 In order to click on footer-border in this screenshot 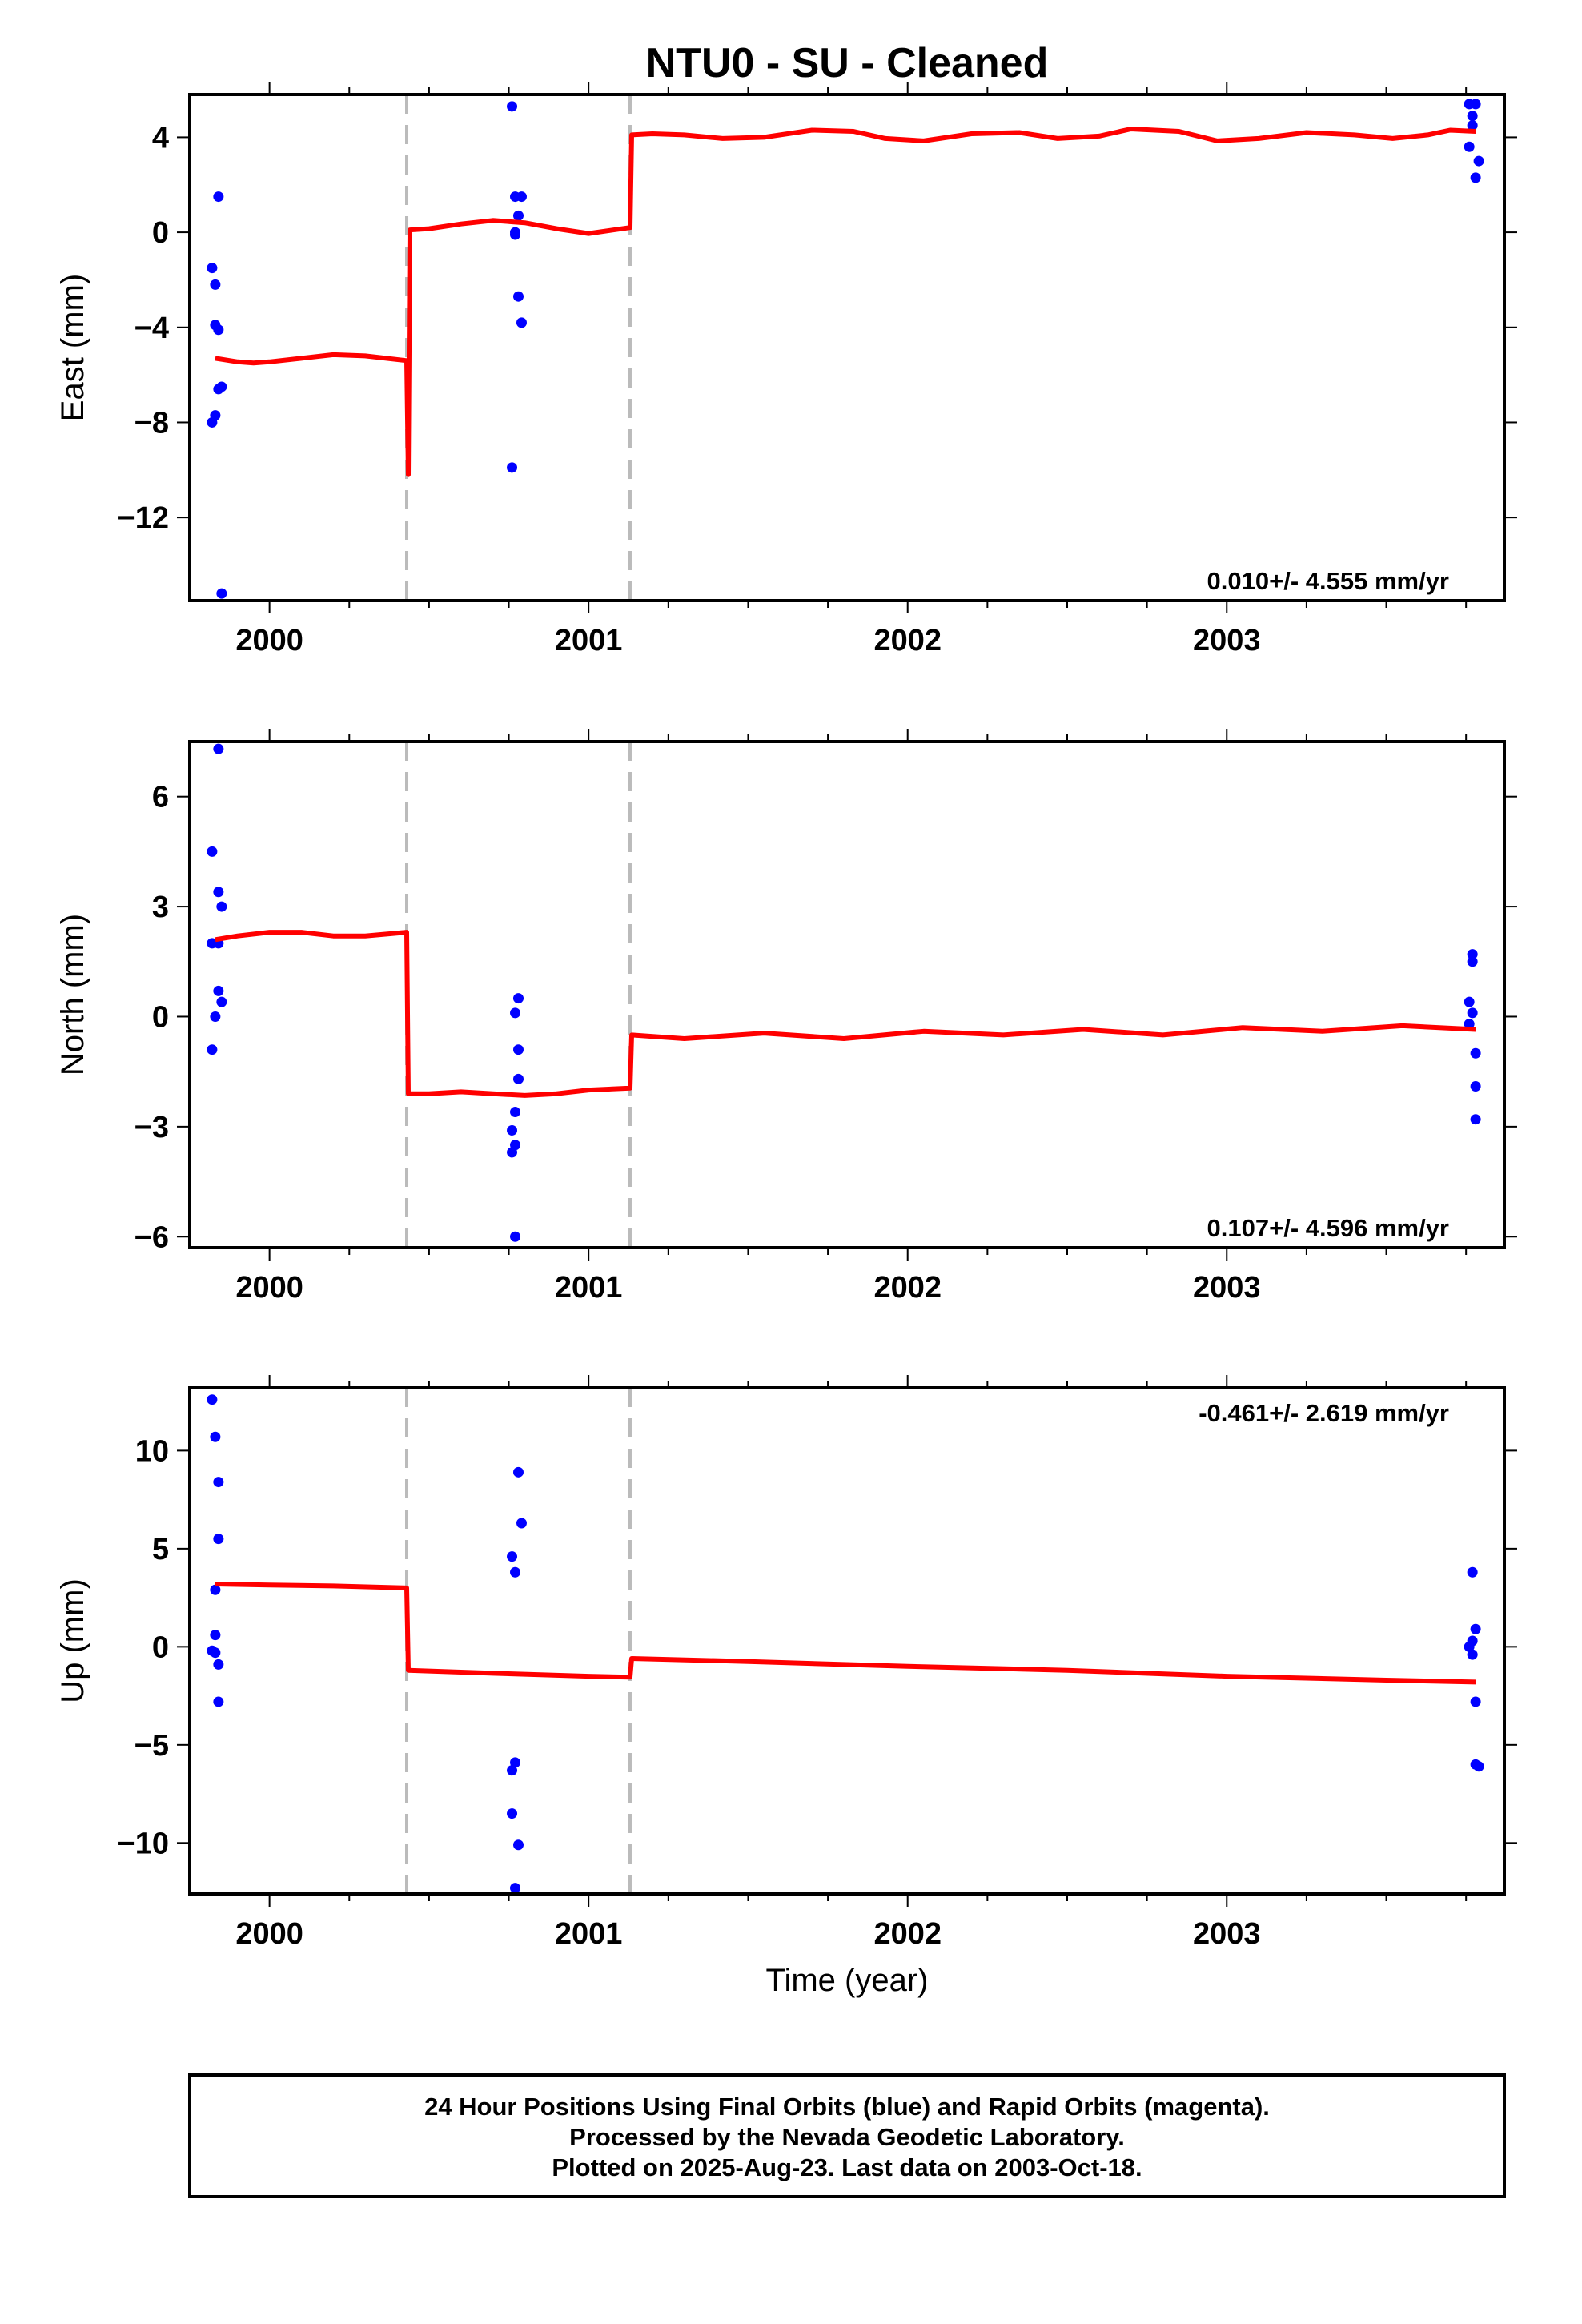, I will do `click(847, 2135)`.